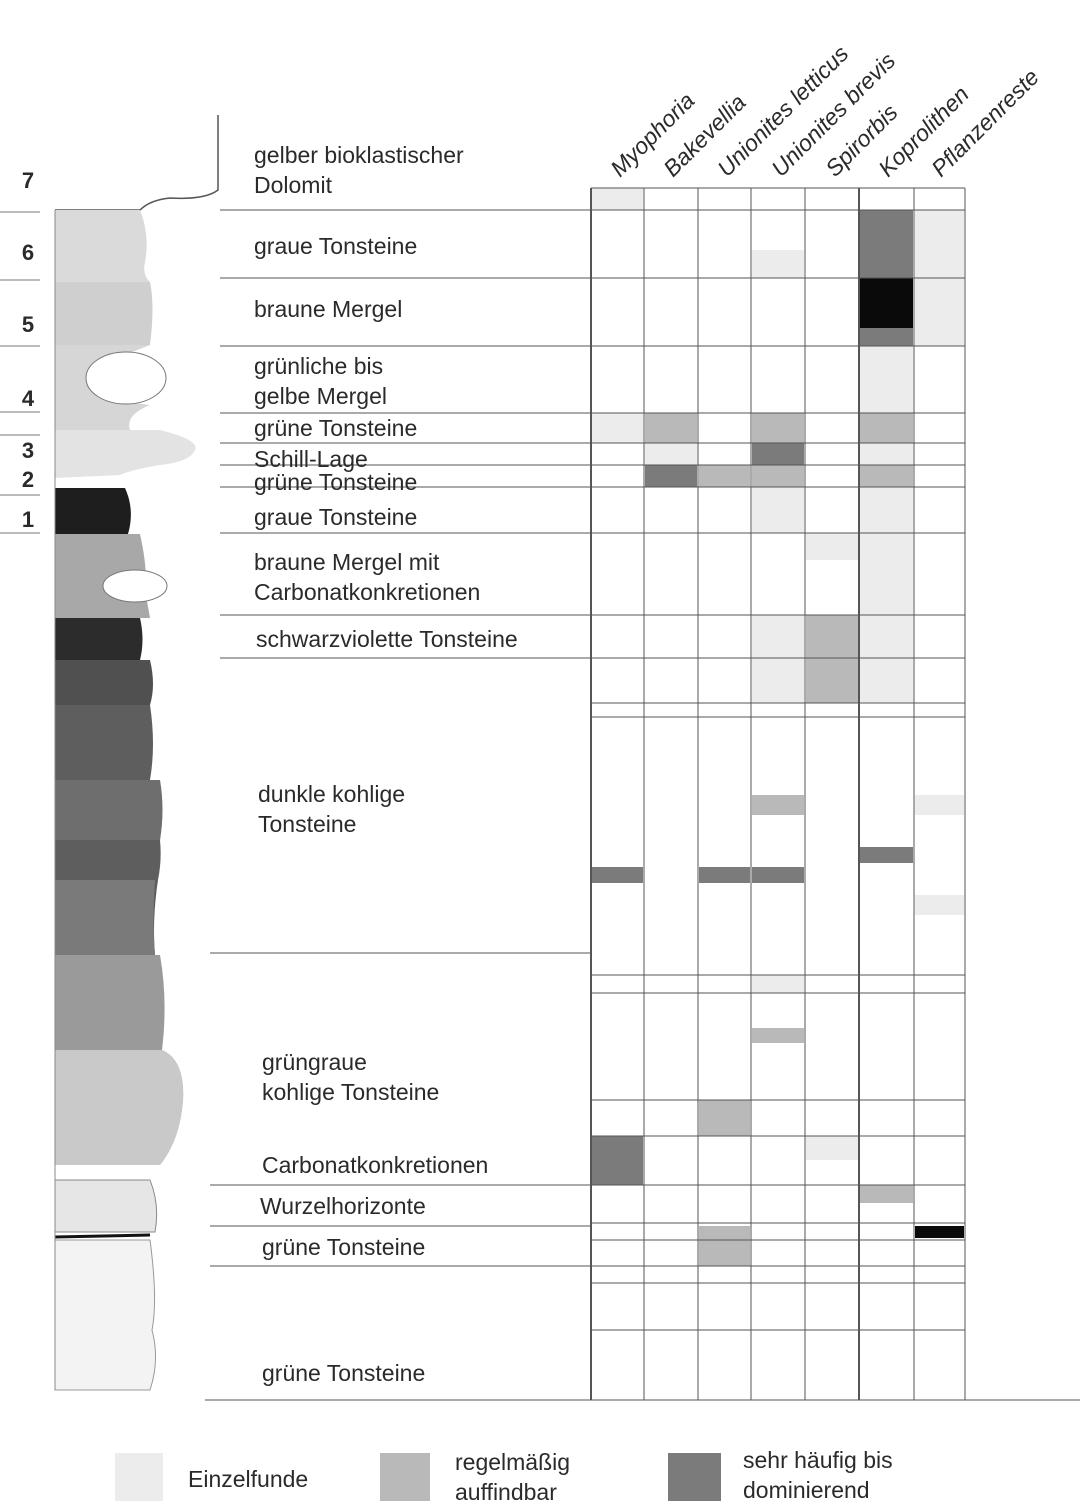 This screenshot has width=1089, height=1505. Describe the element at coordinates (405, 1477) in the screenshot. I see `legend-swatch-regular` at that location.